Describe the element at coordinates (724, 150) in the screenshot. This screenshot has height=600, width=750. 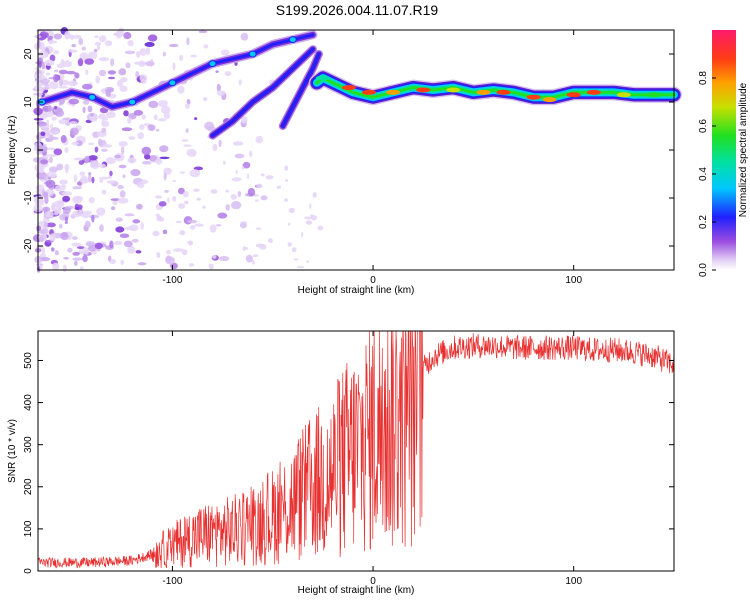
I see `colorbar-scale` at that location.